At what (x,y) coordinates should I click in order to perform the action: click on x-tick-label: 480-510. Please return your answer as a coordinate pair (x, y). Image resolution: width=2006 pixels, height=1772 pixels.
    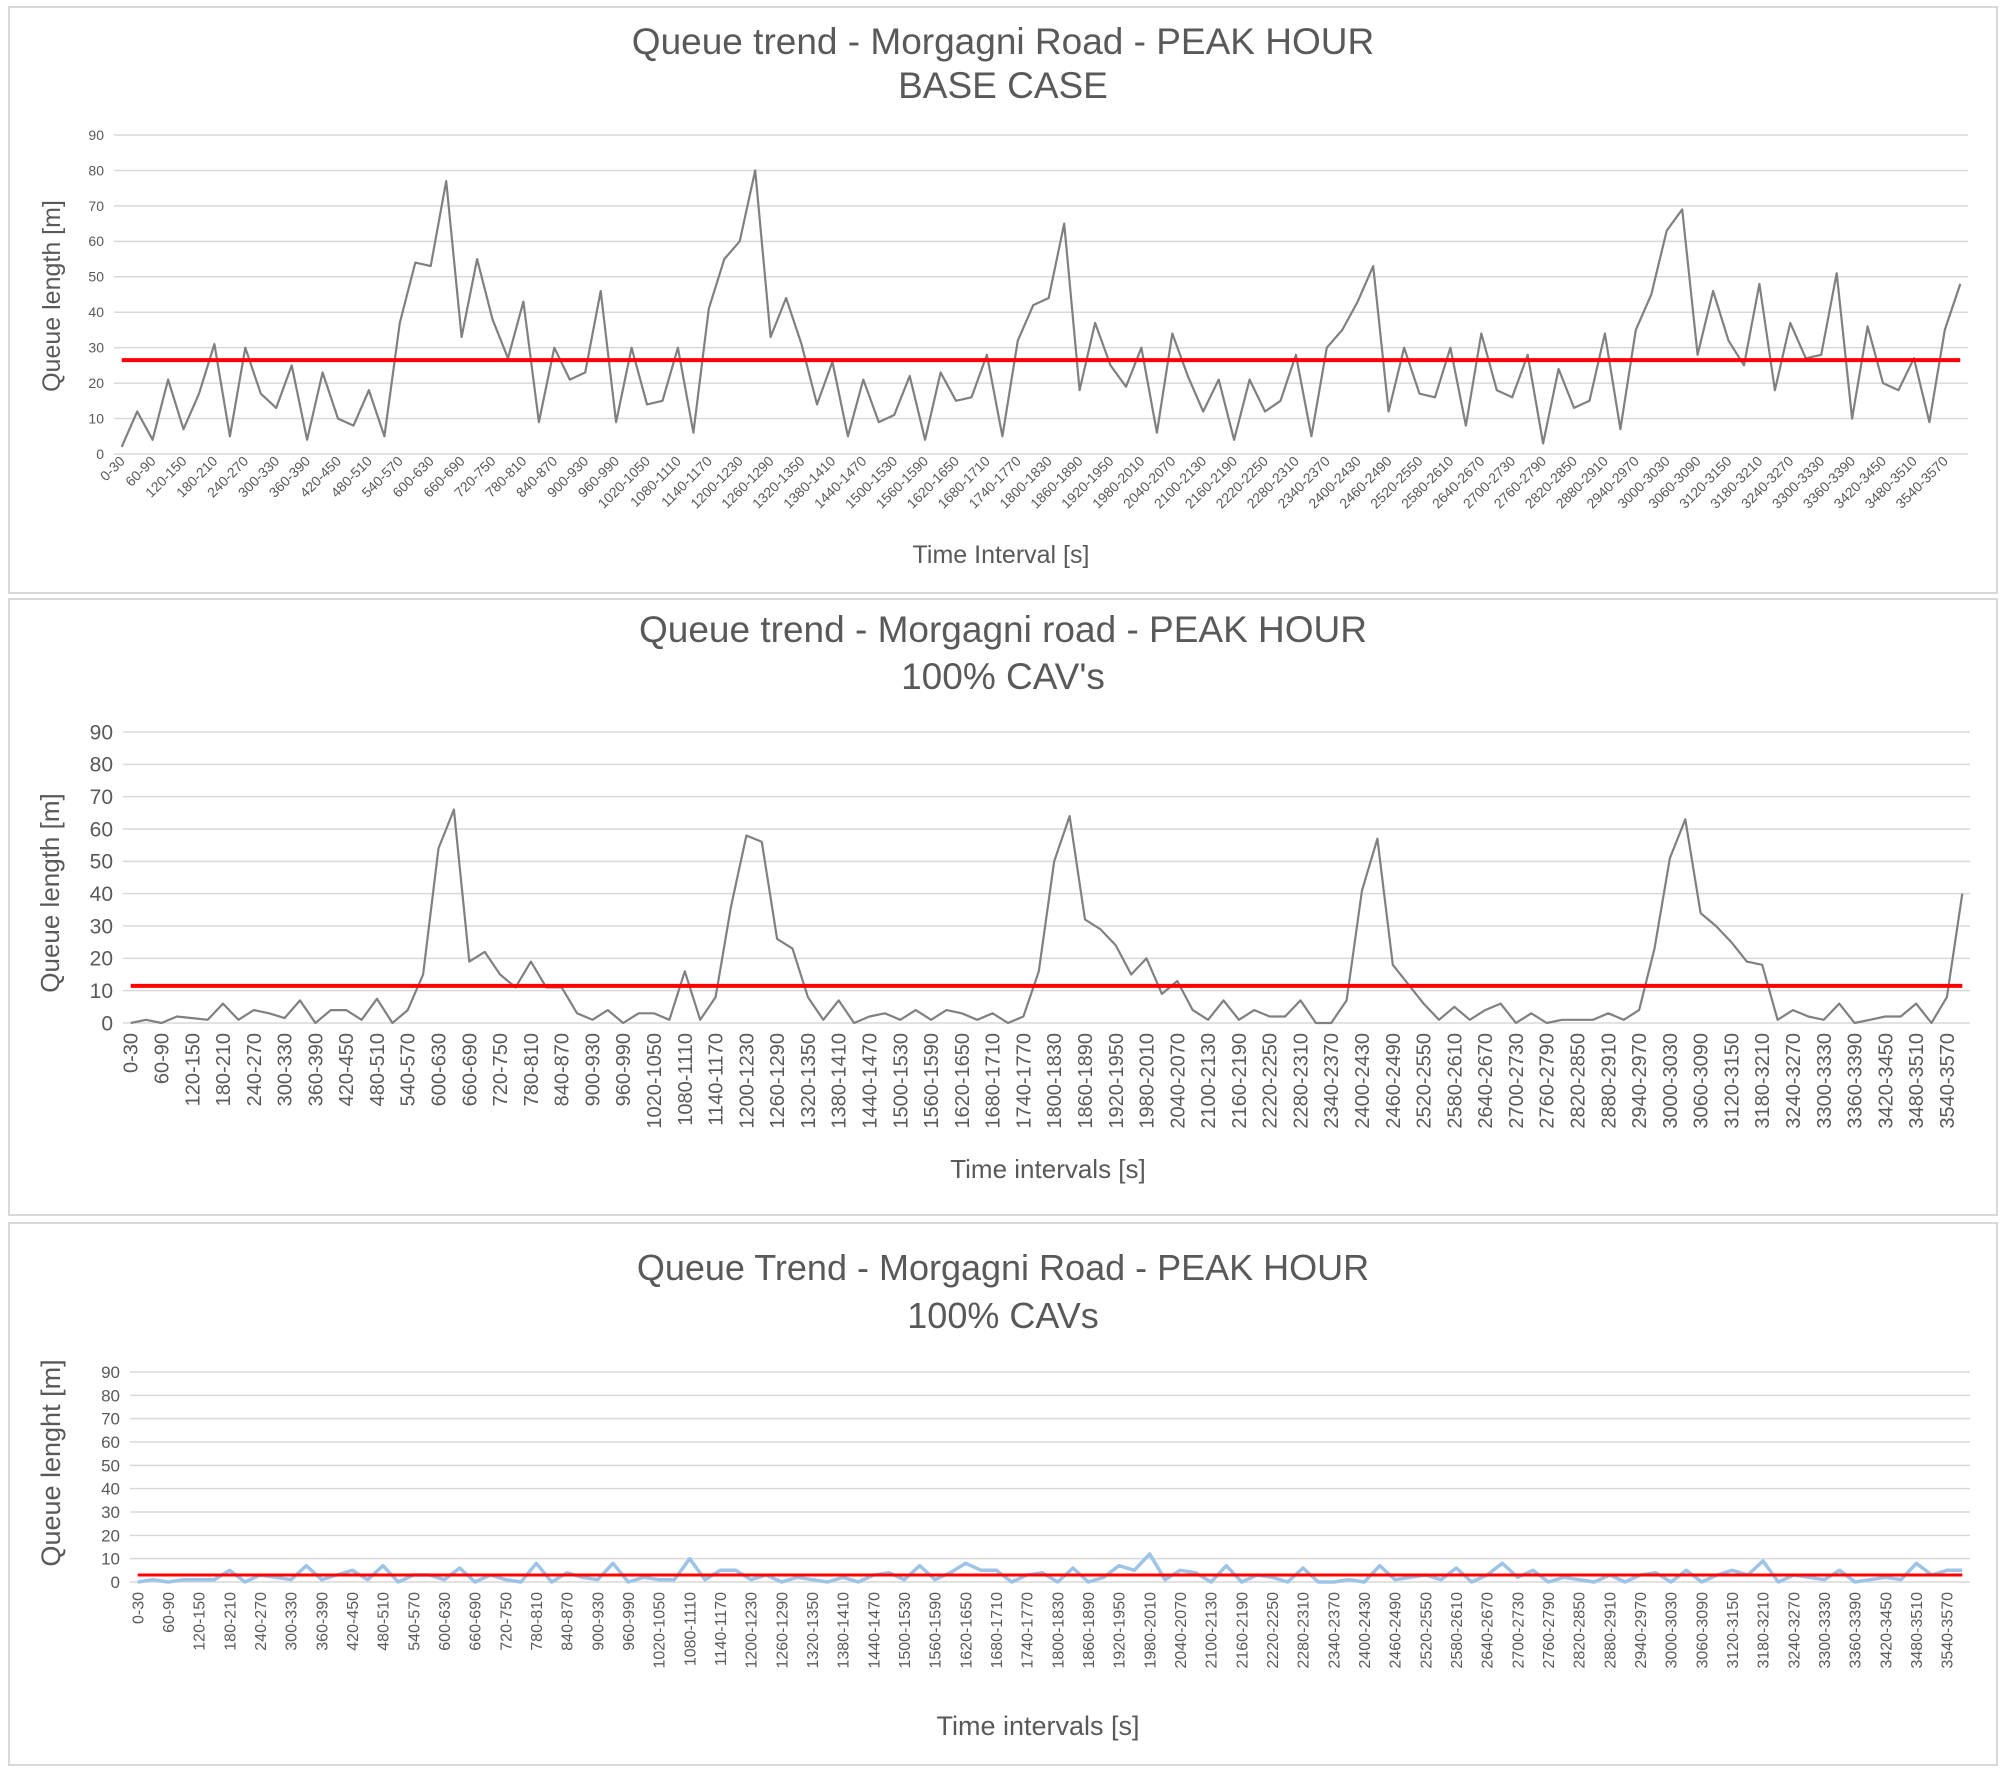
    Looking at the image, I should click on (384, 1621).